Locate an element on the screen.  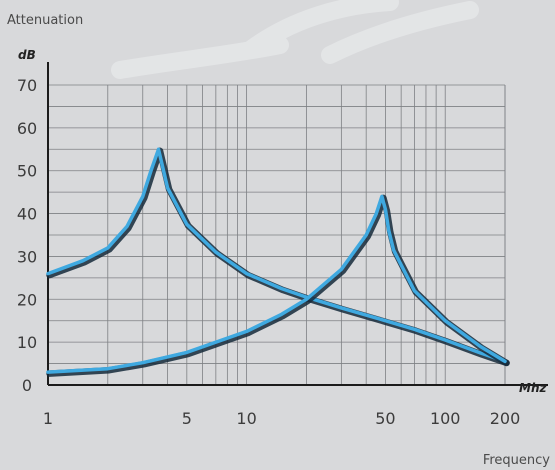
y-axis-label: dB is located at coordinates (27, 55).